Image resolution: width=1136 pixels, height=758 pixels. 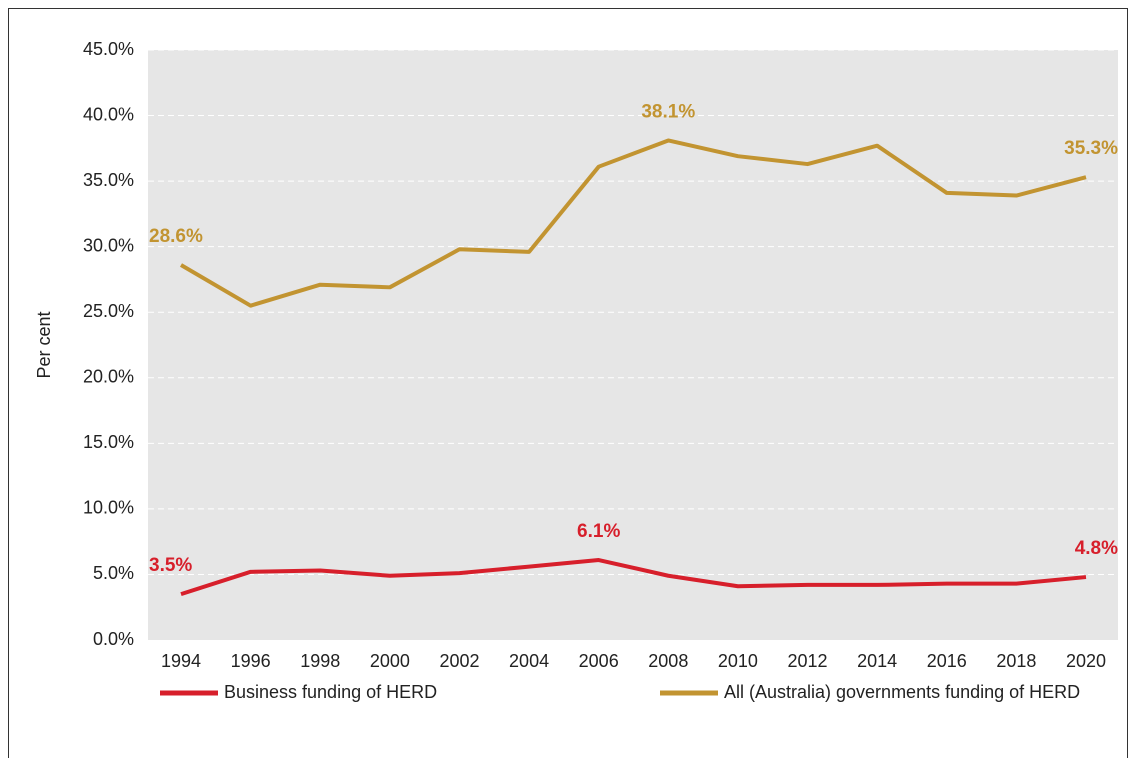 What do you see at coordinates (176, 236) in the screenshot?
I see `data-label: 28.6%` at bounding box center [176, 236].